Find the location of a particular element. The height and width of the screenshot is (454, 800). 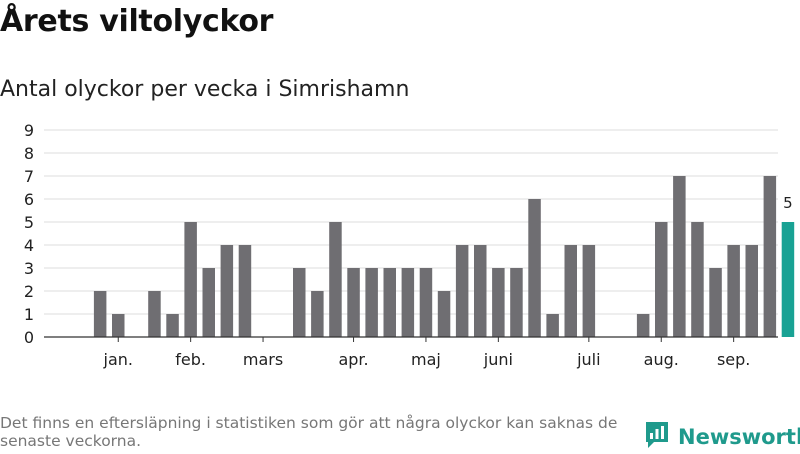

x-tick-label: aug. is located at coordinates (661, 359).